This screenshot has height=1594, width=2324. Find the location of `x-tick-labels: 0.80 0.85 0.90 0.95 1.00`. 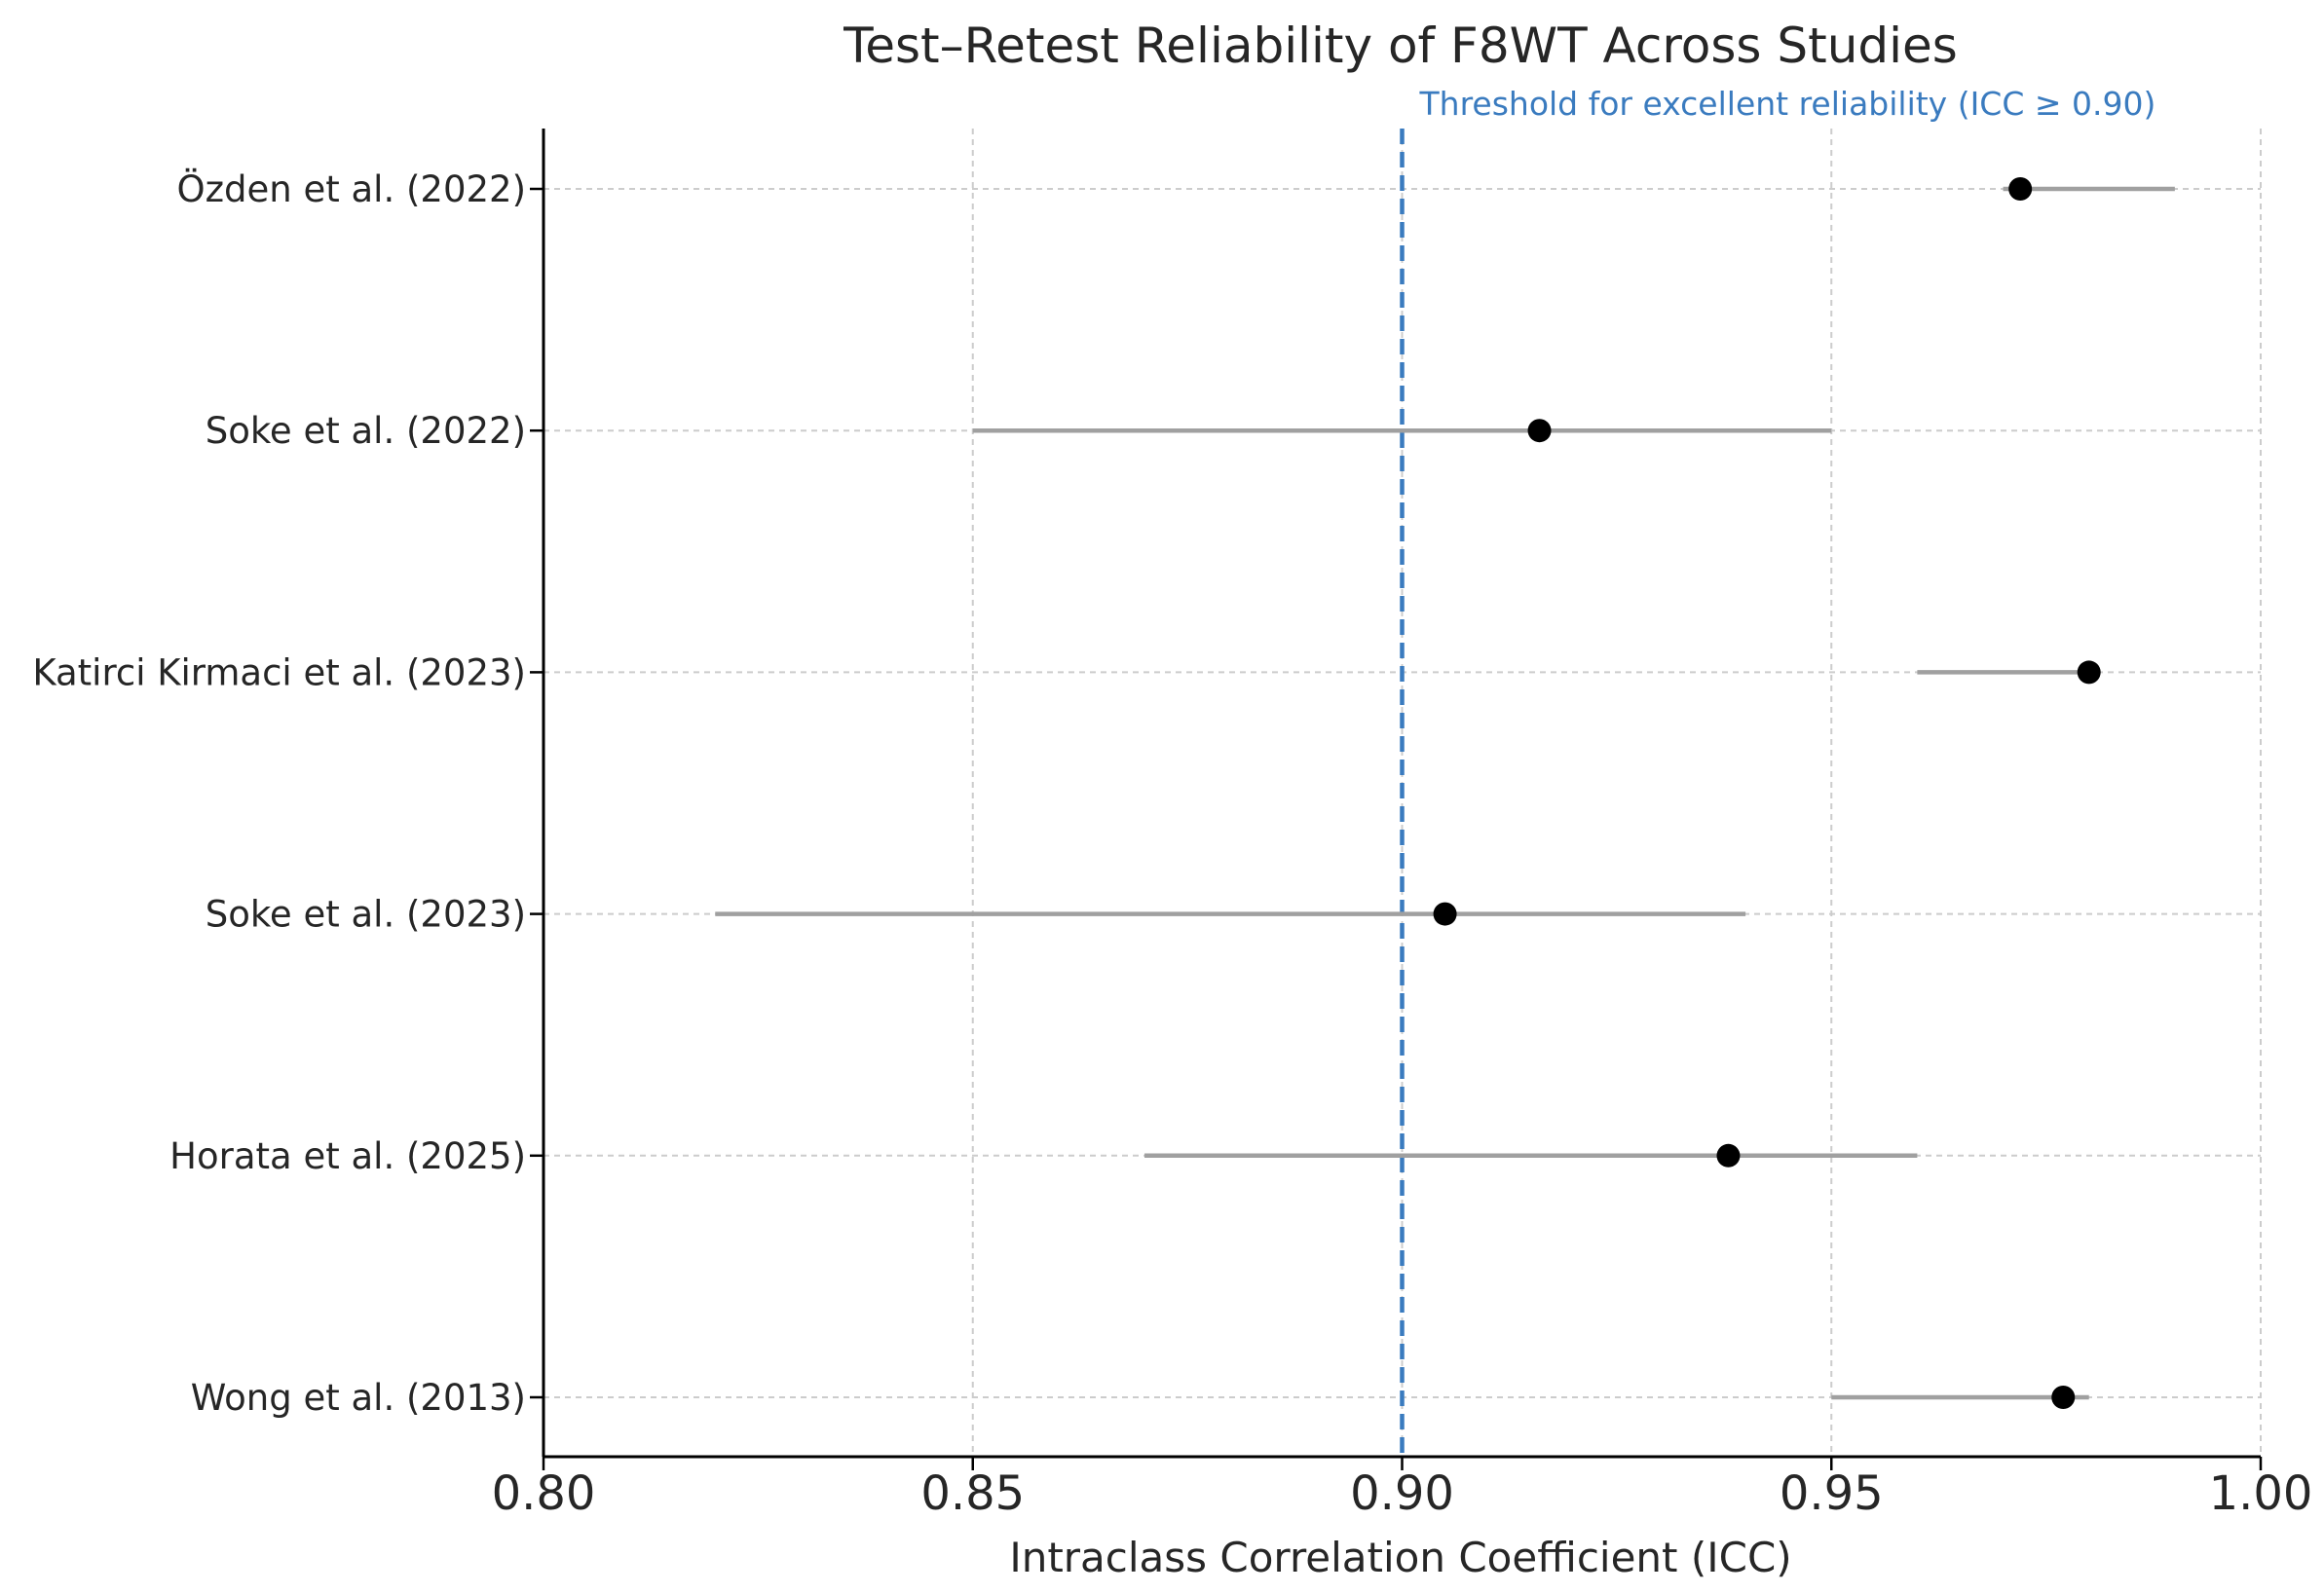

x-tick-labels: 0.80 0.85 0.90 0.95 1.00 is located at coordinates (1402, 1493).